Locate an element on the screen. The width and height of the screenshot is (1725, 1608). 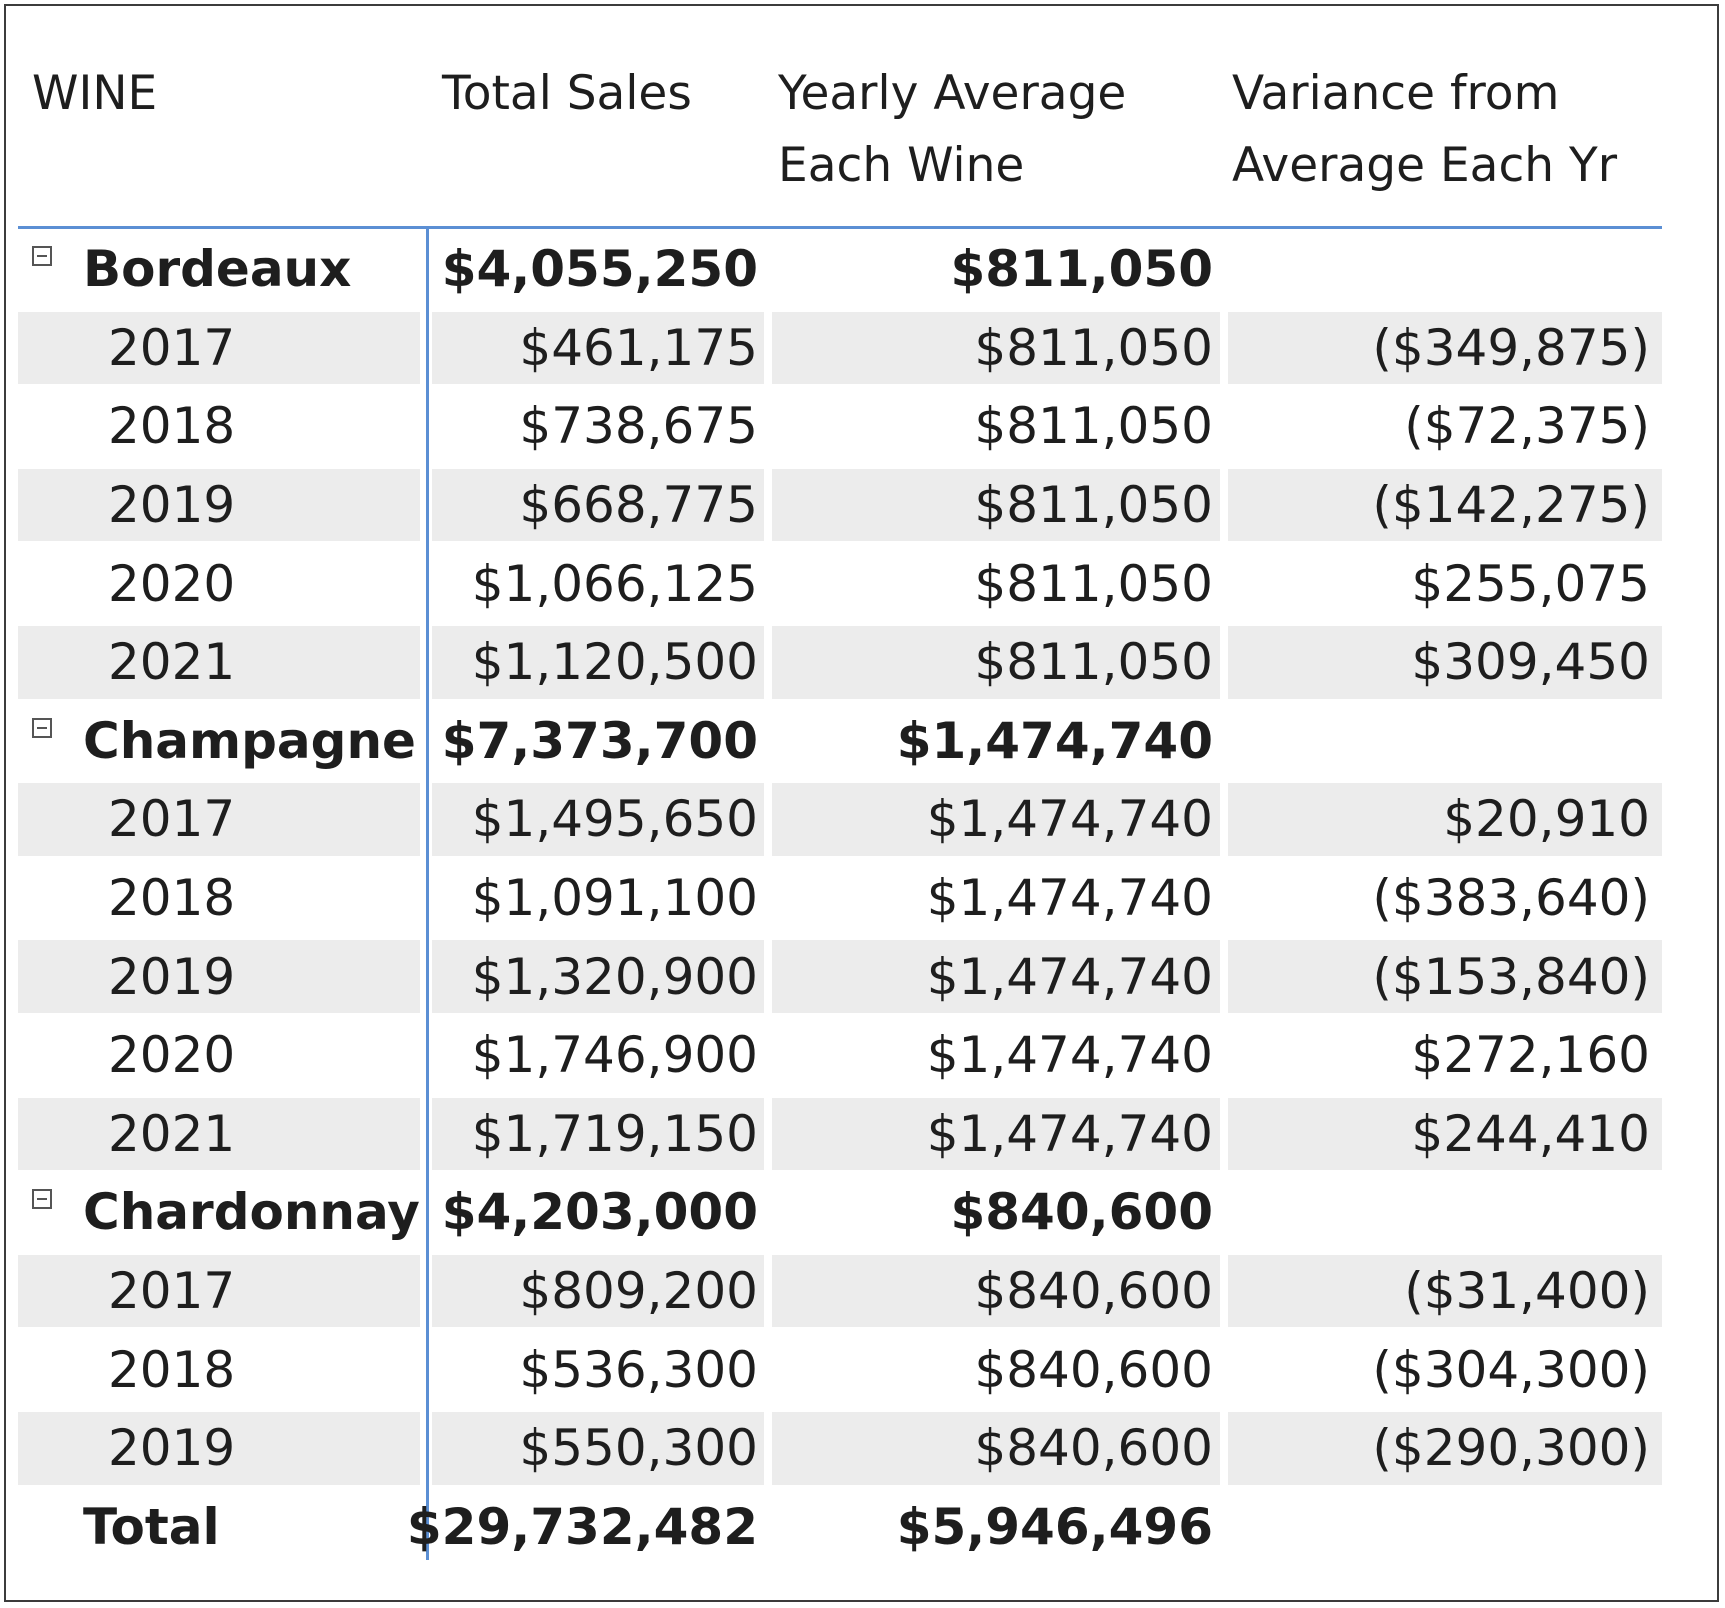
table-row: 2018 $1,091,100 $1,474,740 ($383,640) is located at coordinates (840, 898).